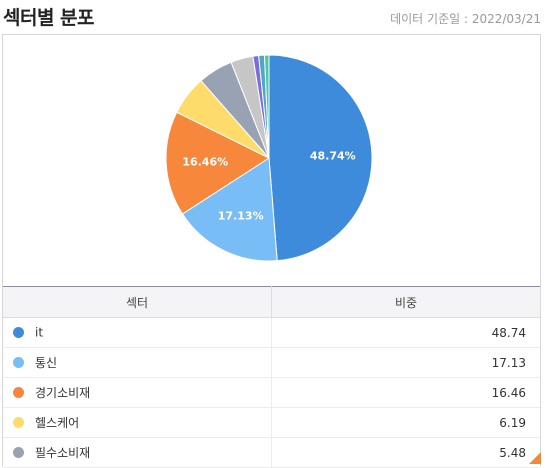 This screenshot has height=468, width=545. Describe the element at coordinates (63, 453) in the screenshot. I see `sector-name: 필수소비재` at that location.